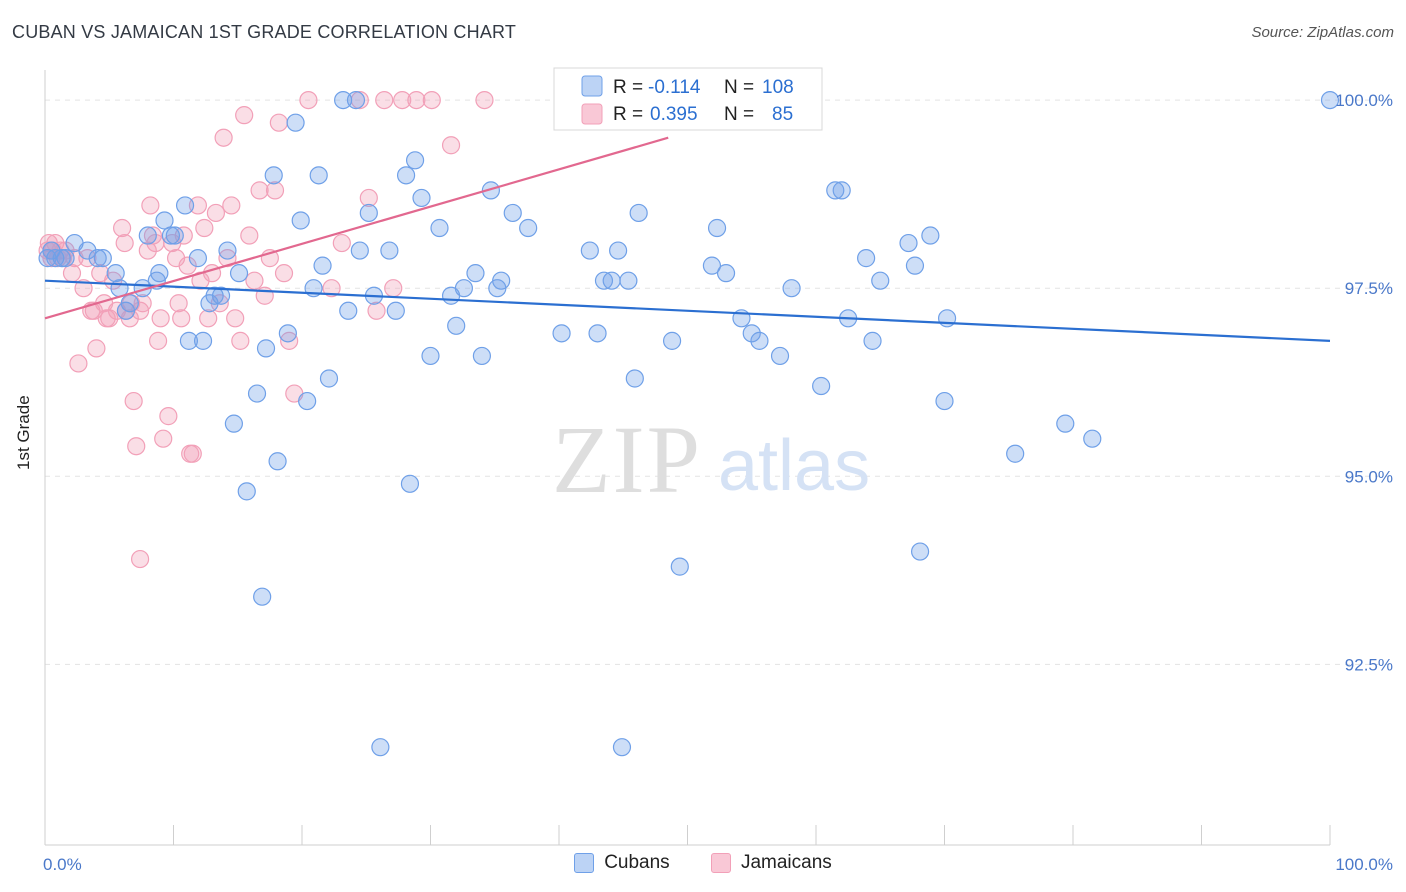 The width and height of the screenshot is (1406, 892). What do you see at coordinates (637, 862) in the screenshot?
I see `legend-cubans-label: Cubans` at bounding box center [637, 862].